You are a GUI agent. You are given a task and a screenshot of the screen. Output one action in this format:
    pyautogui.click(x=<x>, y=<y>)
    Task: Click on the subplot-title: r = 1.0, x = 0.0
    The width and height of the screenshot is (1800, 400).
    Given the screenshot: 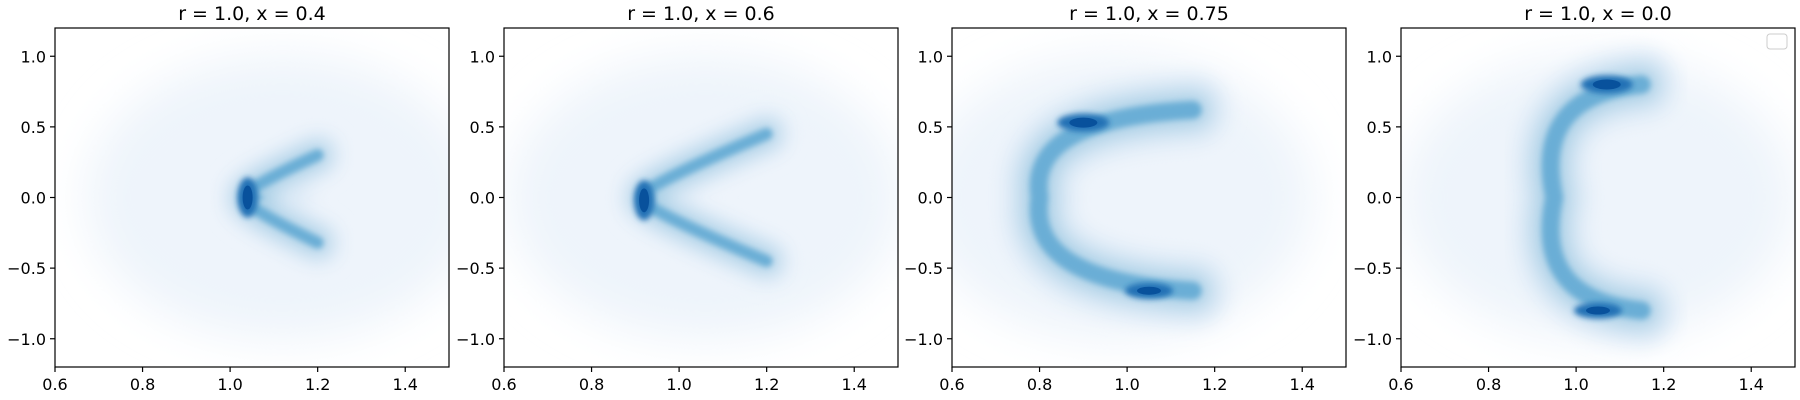 What is the action you would take?
    pyautogui.click(x=1598, y=14)
    